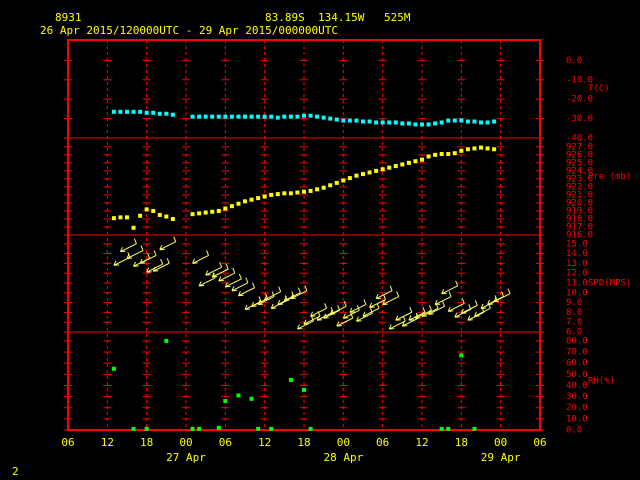 The height and width of the screenshot is (480, 640). Describe the element at coordinates (579, 203) in the screenshot. I see `y-tick-label: 920.0` at that location.